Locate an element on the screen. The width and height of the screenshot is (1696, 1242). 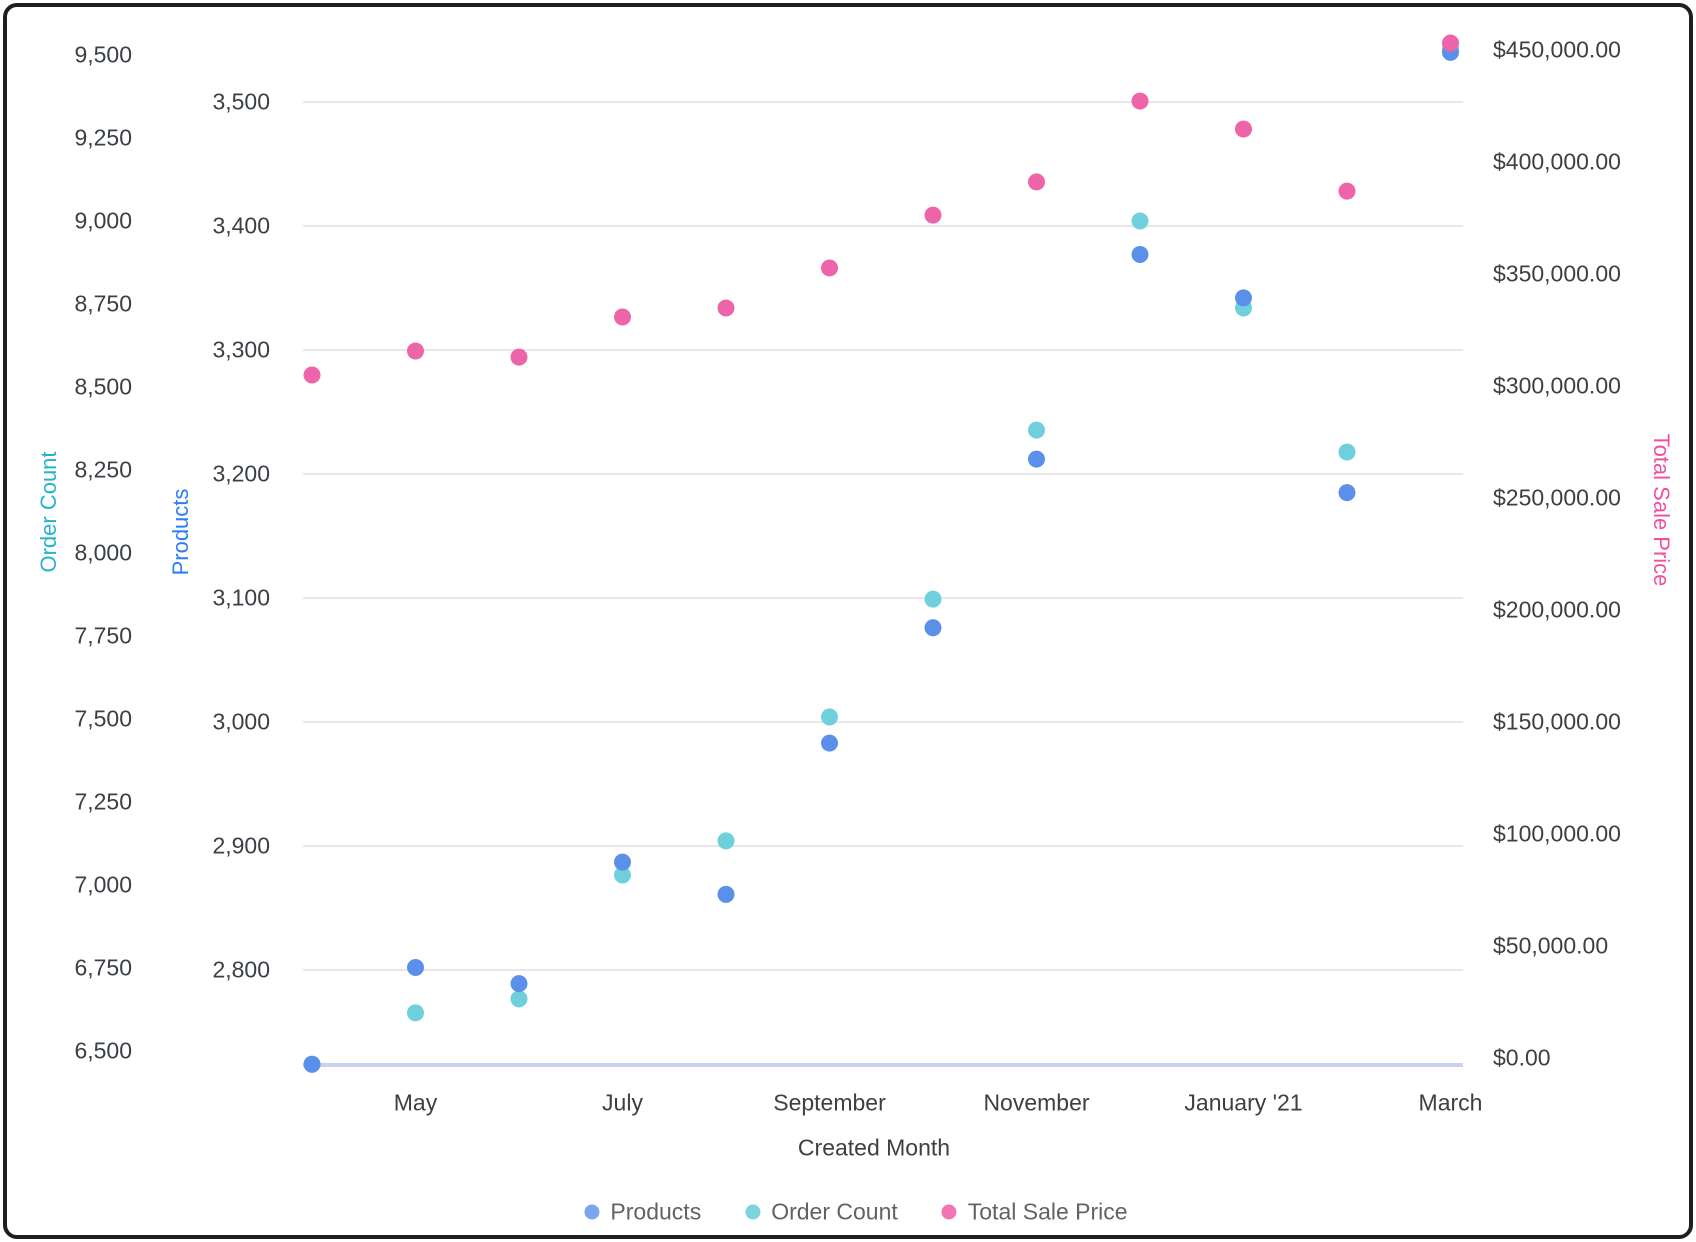
legend-label: Products is located at coordinates (656, 1211).